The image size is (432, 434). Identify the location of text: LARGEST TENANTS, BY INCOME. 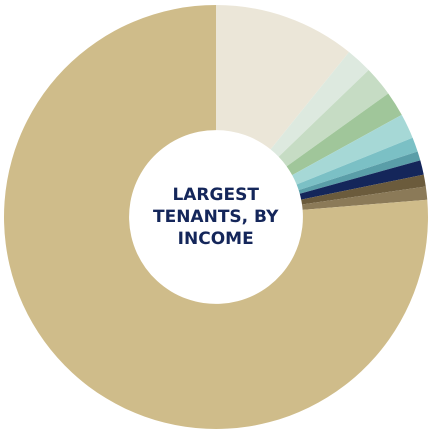
(216, 217).